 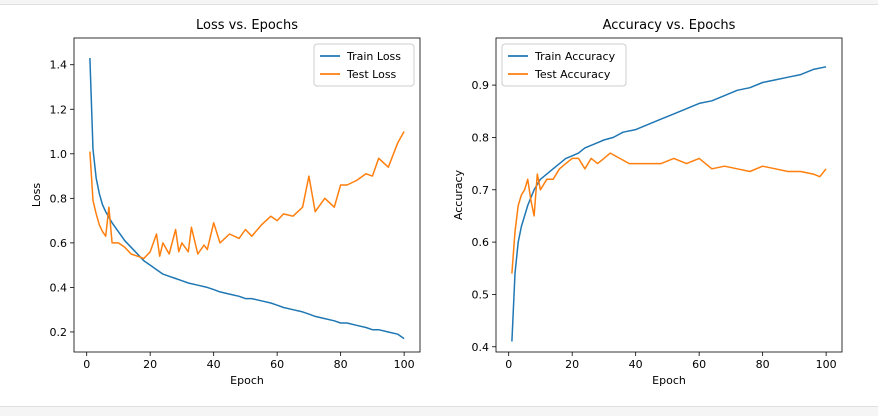 What do you see at coordinates (481, 294) in the screenshot?
I see `y-tick-label: 0.5` at bounding box center [481, 294].